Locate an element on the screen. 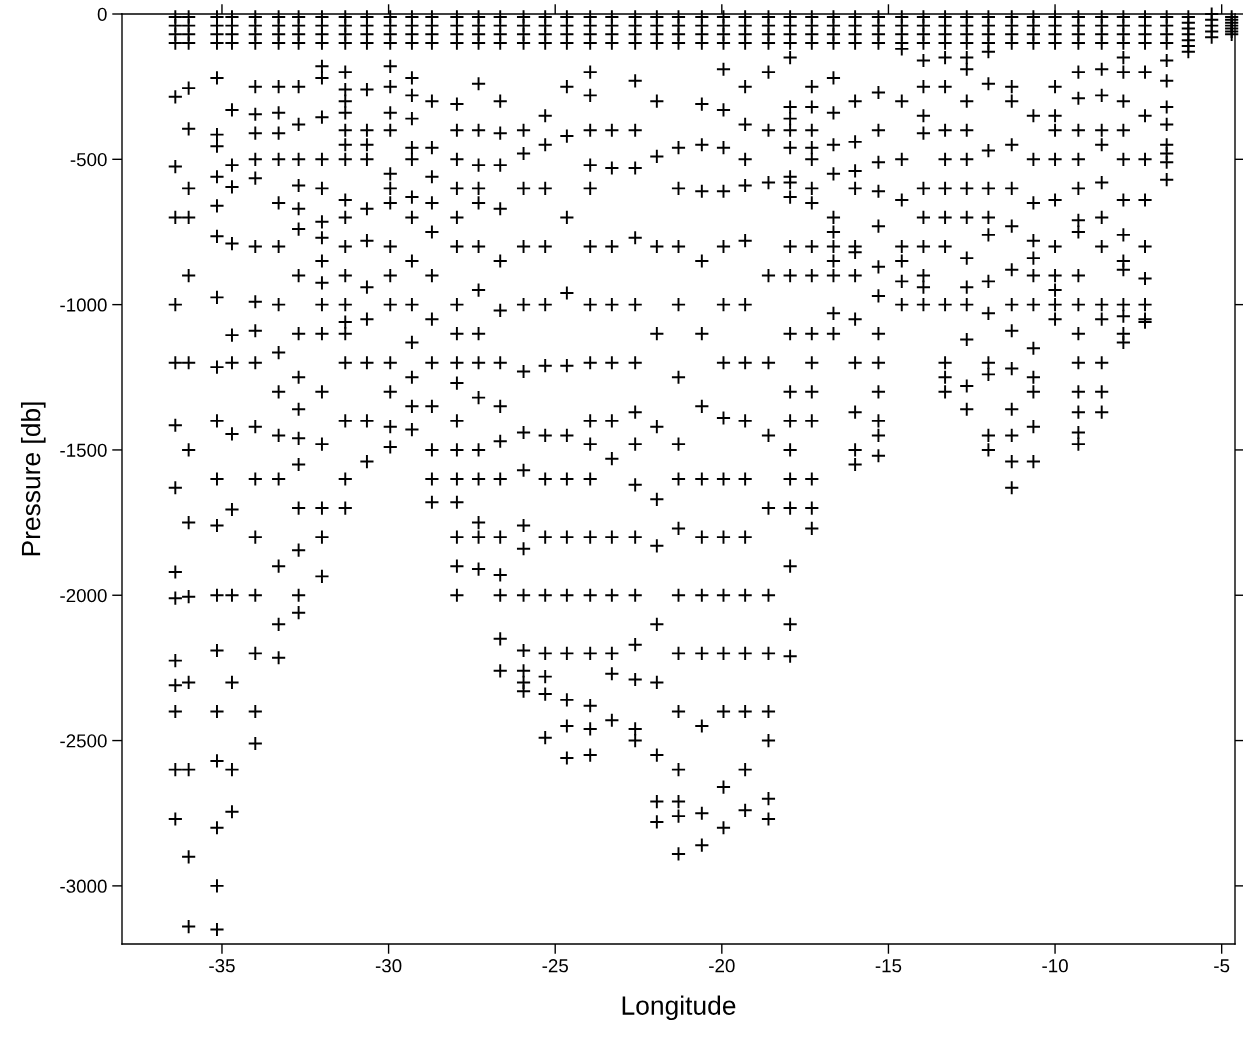  y-tick-label: -3000 is located at coordinates (83, 886).